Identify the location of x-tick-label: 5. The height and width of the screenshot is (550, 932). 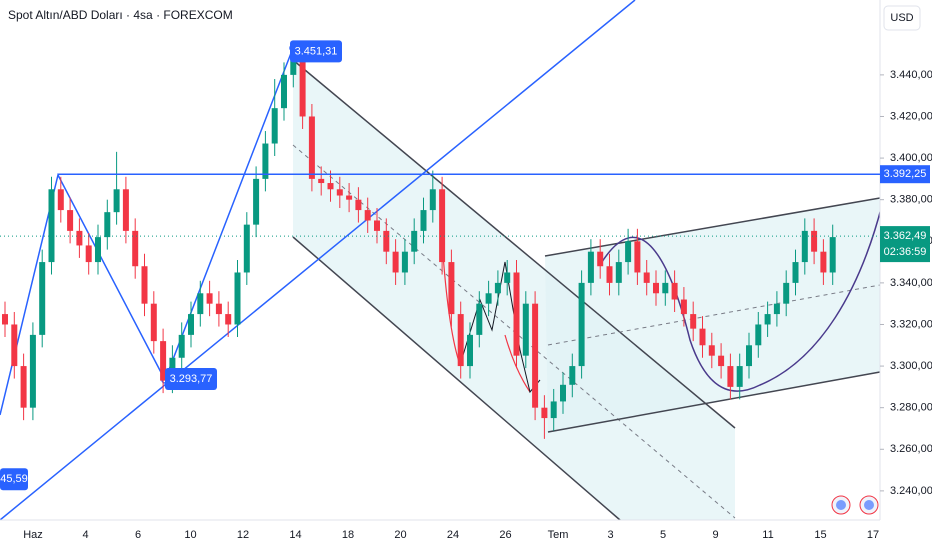
(663, 535).